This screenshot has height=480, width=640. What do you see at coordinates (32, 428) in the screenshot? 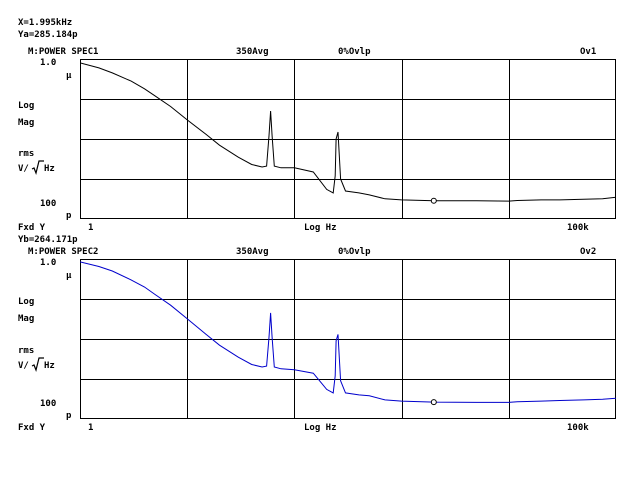
I see `trace-2-fxd-y: Fxd Y` at bounding box center [32, 428].